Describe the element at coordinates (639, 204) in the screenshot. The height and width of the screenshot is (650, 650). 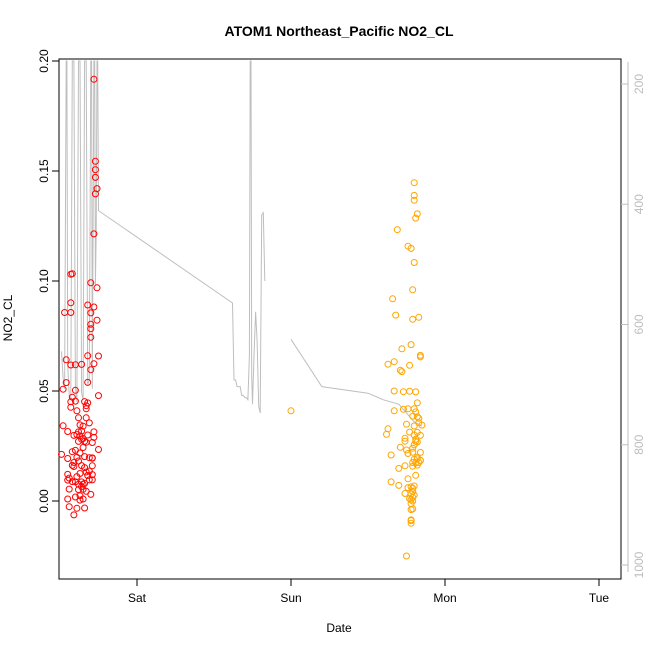
I see `y2-tick-label: 400` at that location.